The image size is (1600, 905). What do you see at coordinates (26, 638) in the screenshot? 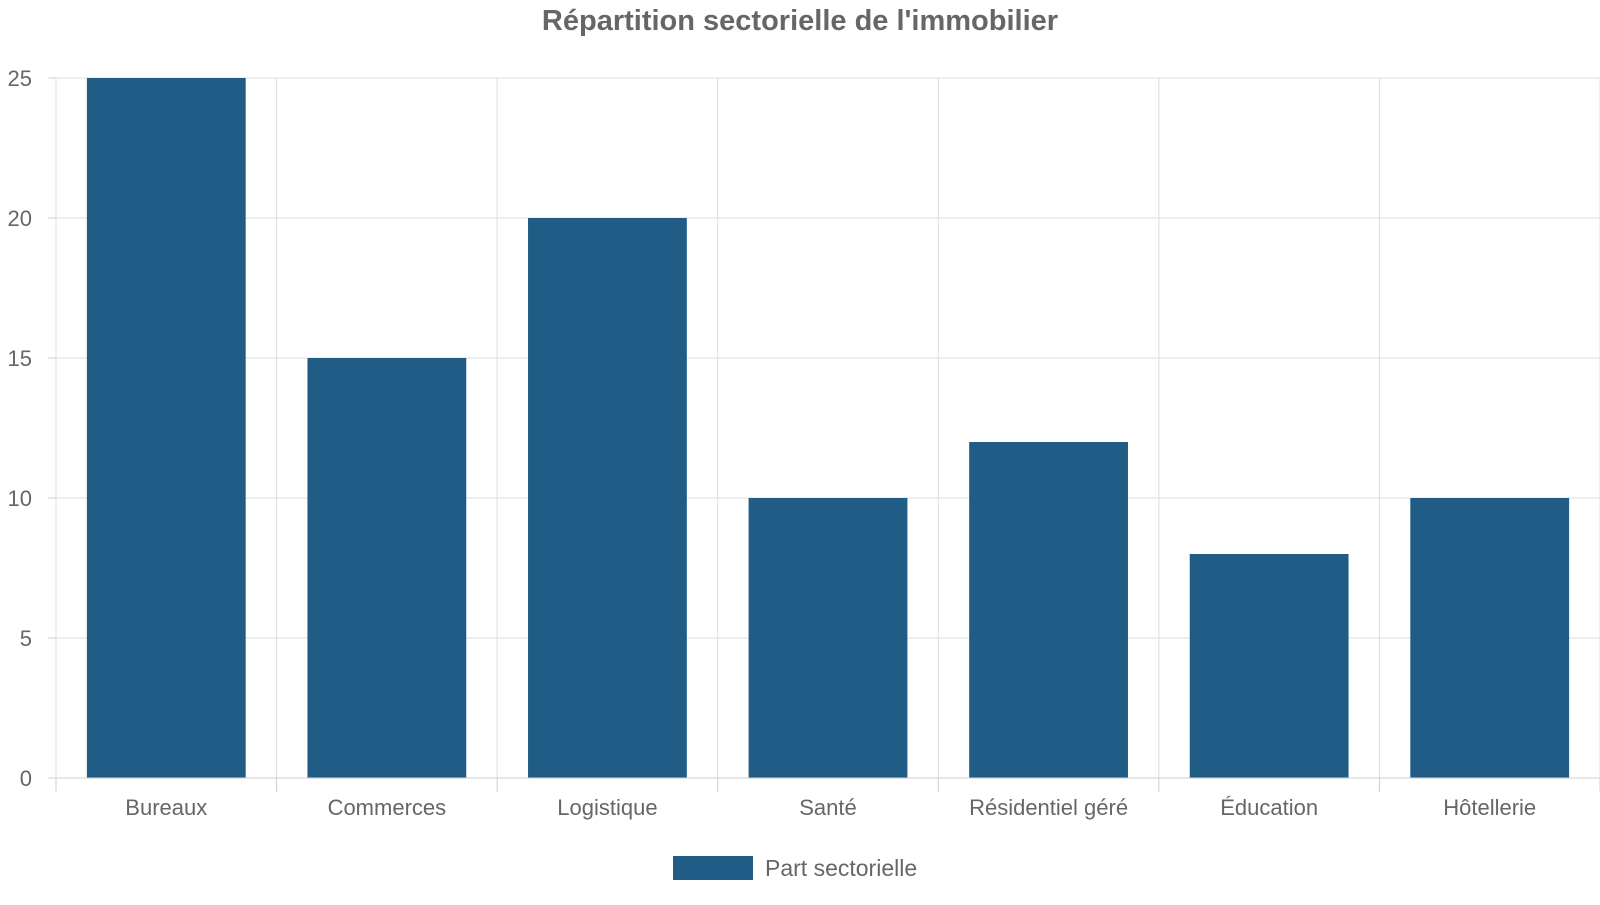
I see `y-tick-label: 5` at bounding box center [26, 638].